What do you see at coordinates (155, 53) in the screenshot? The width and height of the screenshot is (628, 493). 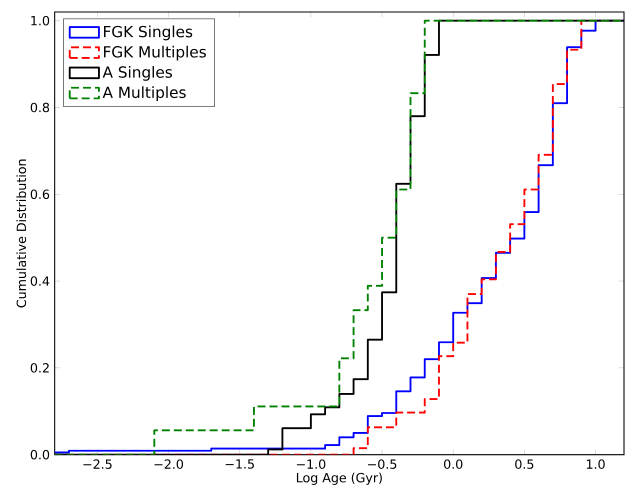 I see `legend-label: FGK Multiples` at bounding box center [155, 53].